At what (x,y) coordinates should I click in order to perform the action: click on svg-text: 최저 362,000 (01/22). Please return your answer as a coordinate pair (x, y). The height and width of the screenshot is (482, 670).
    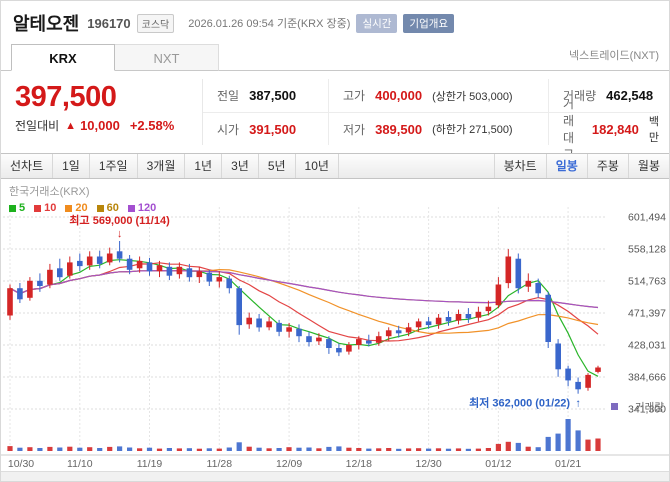
    Looking at the image, I should click on (519, 403).